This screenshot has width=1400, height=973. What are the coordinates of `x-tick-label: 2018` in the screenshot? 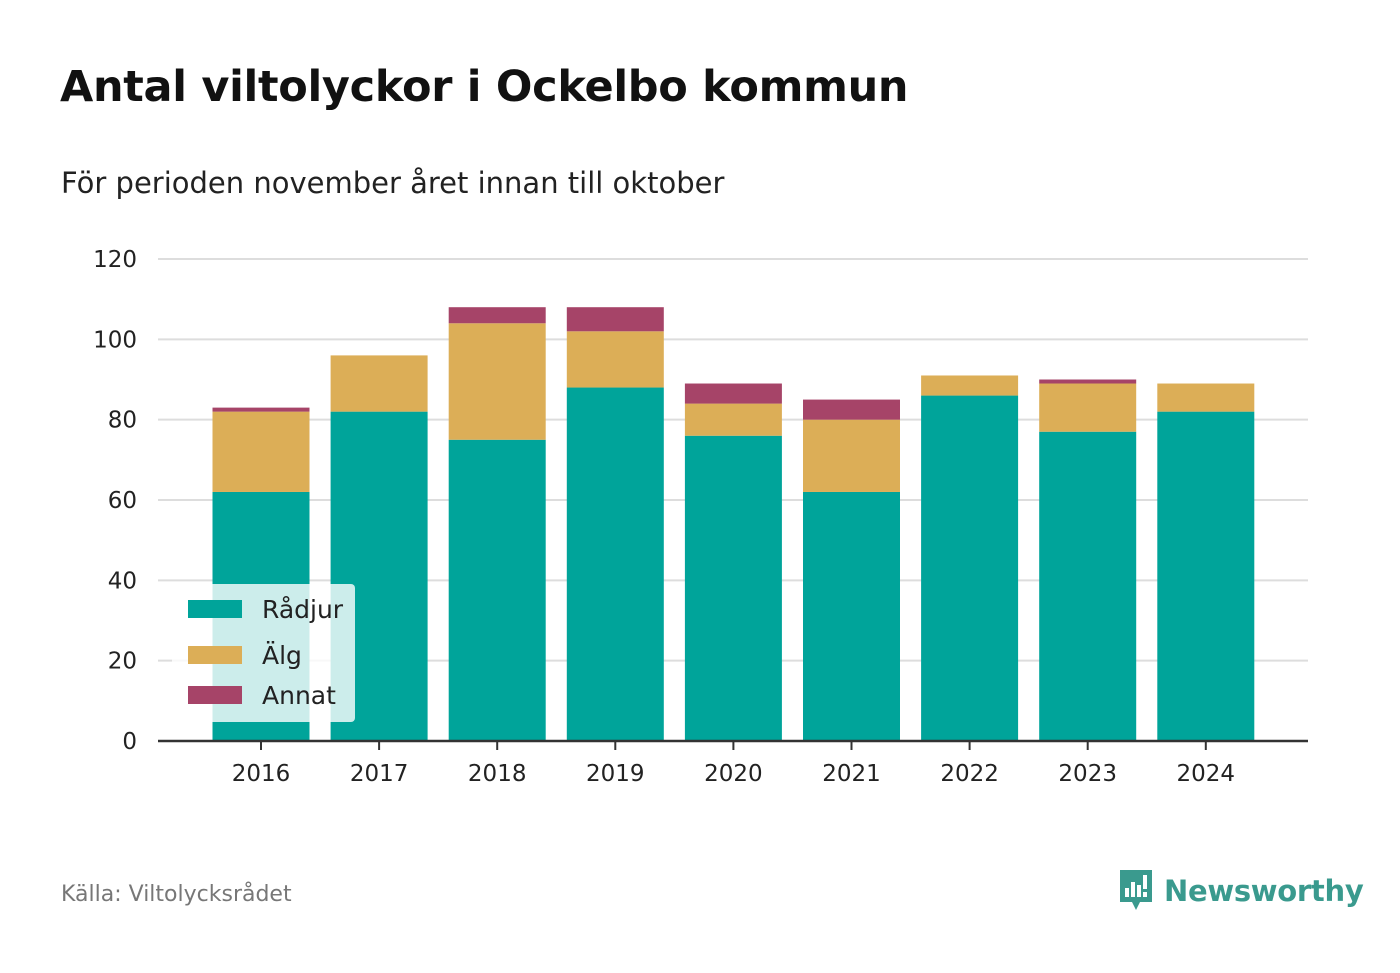 It's located at (497, 774).